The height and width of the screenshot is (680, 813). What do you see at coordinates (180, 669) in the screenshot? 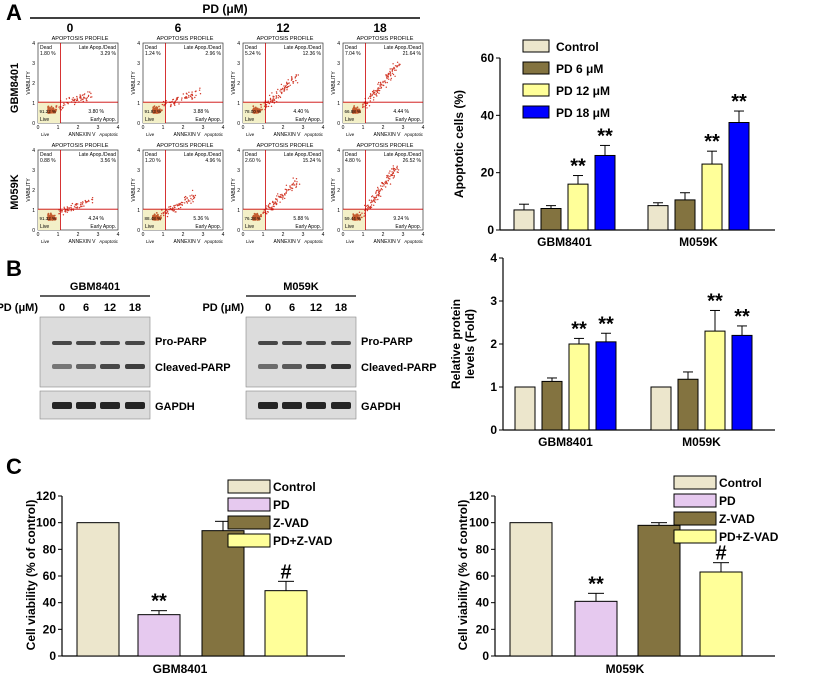
I see `x-axis-label: GBM8401` at bounding box center [180, 669].